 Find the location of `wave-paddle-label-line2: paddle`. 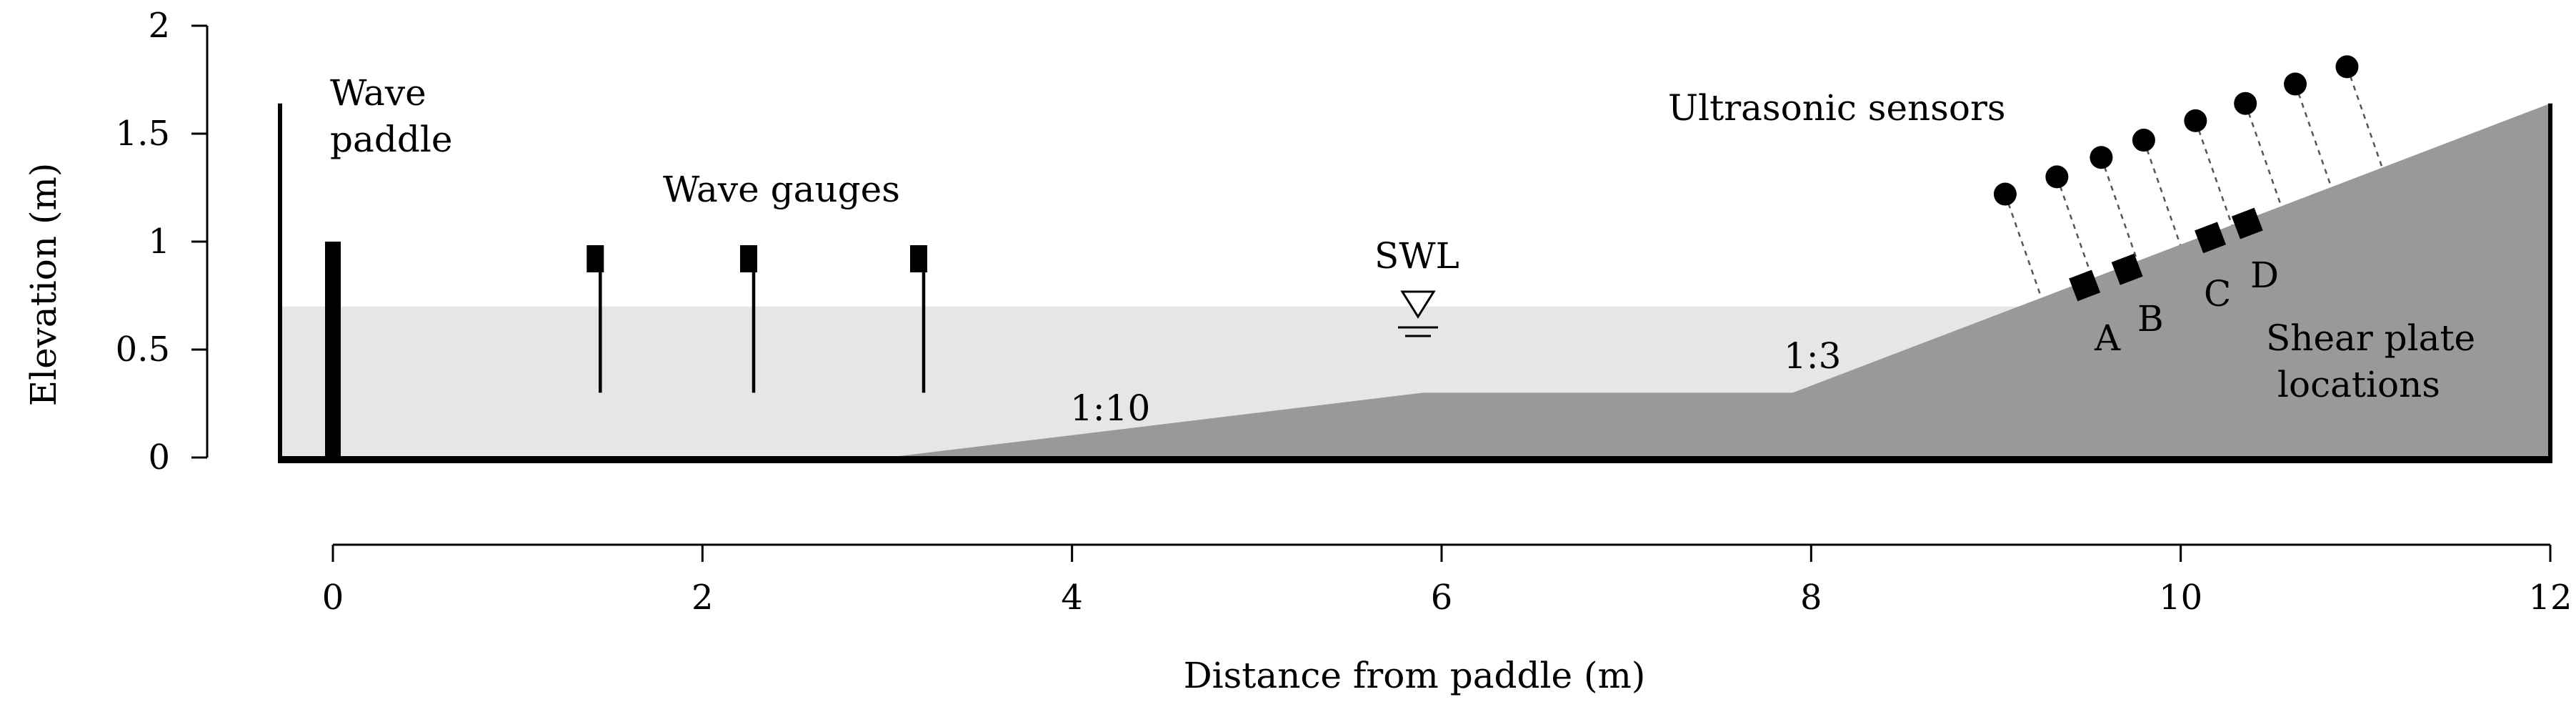

wave-paddle-label-line2: paddle is located at coordinates (391, 139).